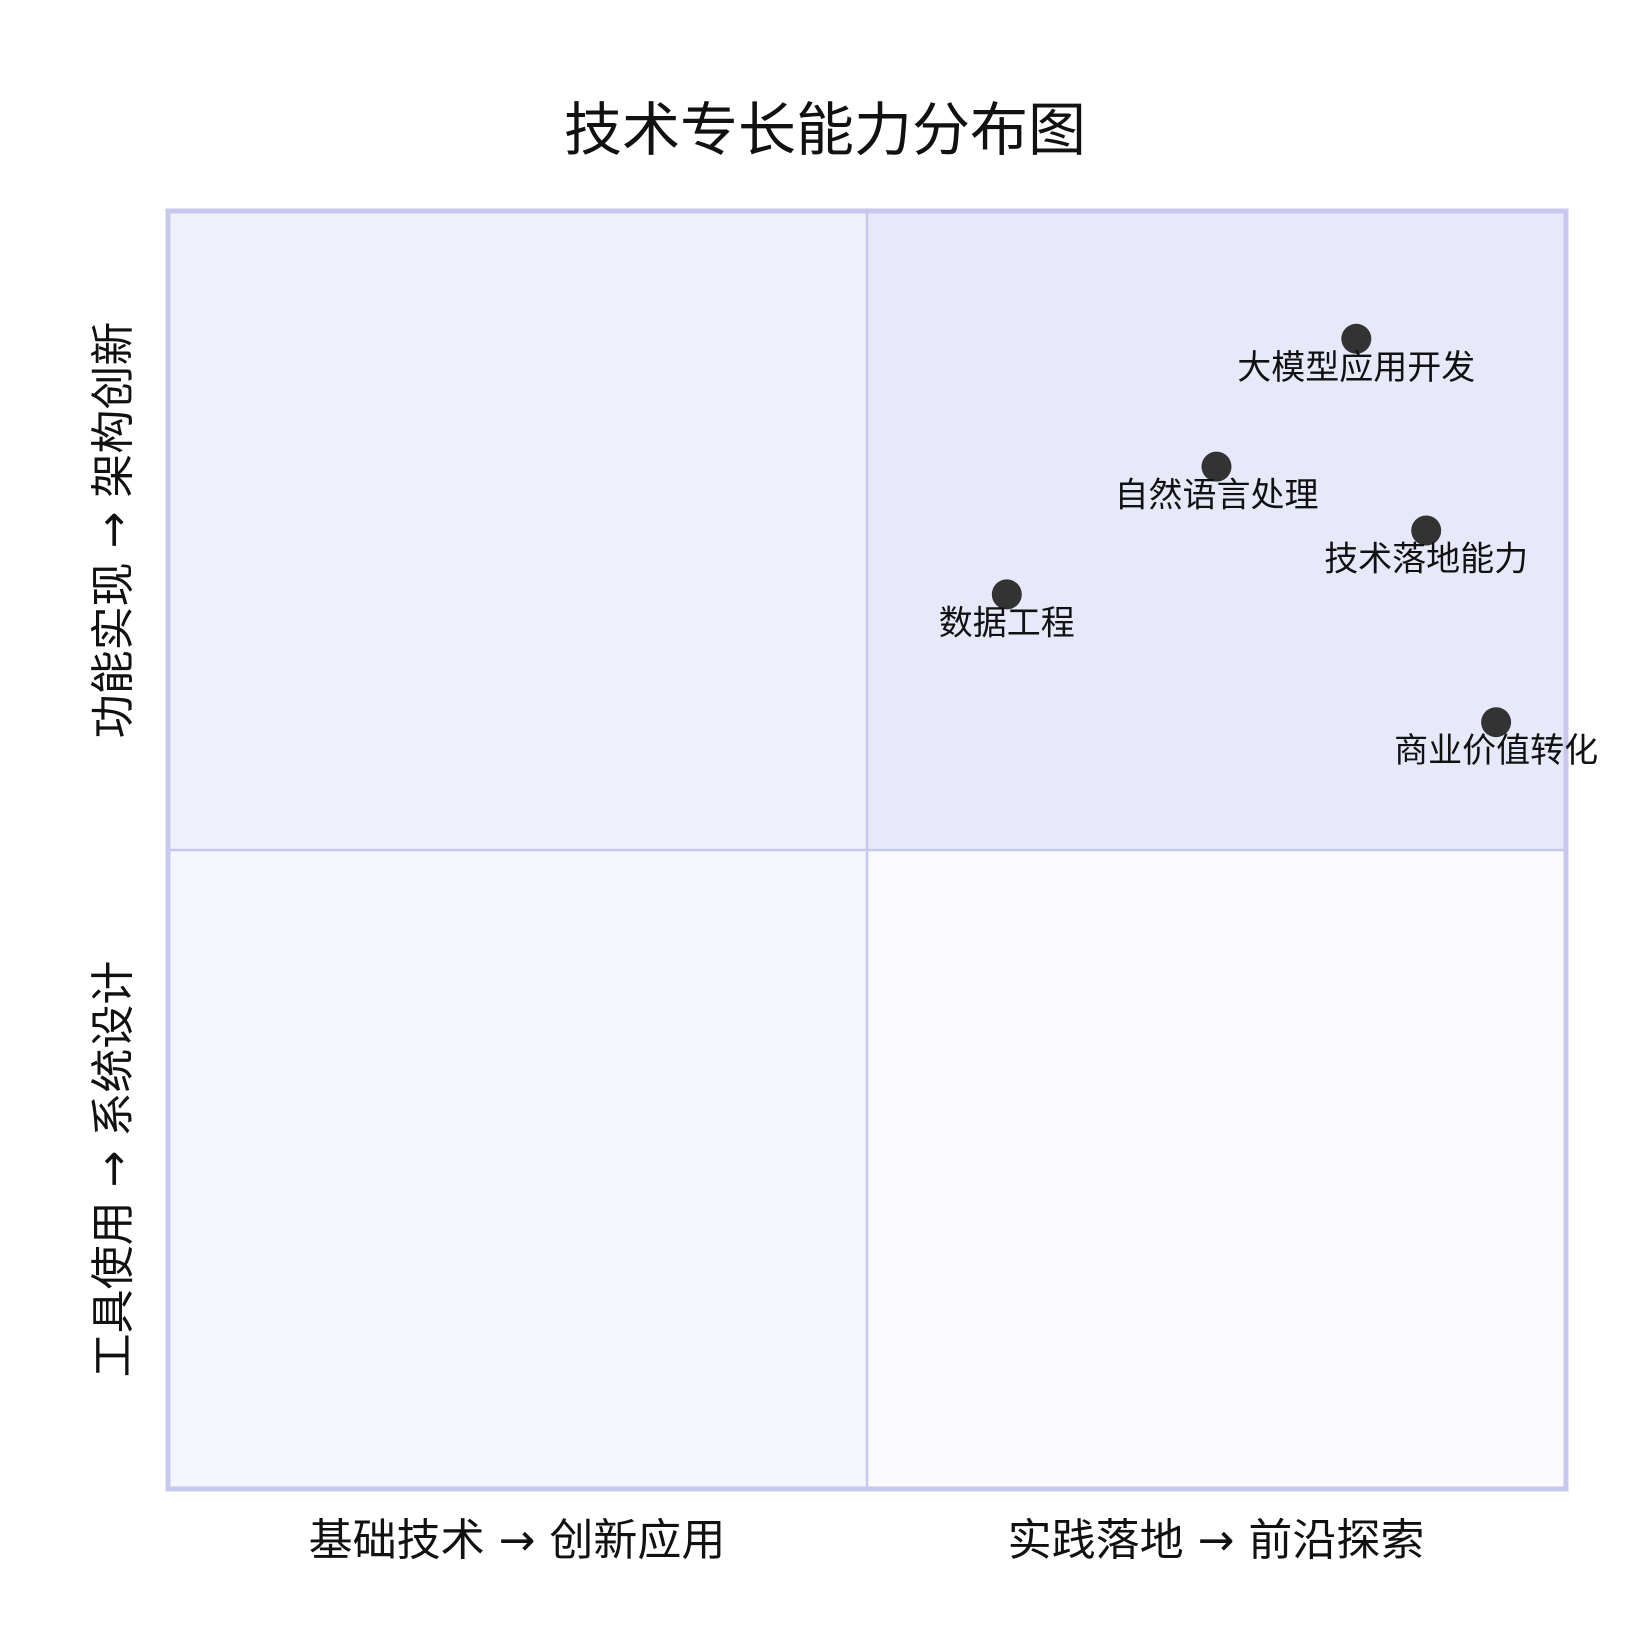 This screenshot has width=1650, height=1650. Describe the element at coordinates (1007, 623) in the screenshot. I see `data-point-label-3: 数据工程` at that location.